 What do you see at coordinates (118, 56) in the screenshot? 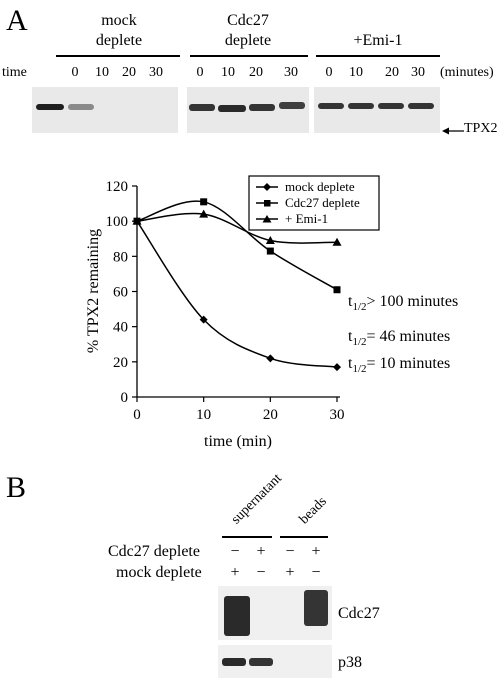
I see `group-1-rule` at bounding box center [118, 56].